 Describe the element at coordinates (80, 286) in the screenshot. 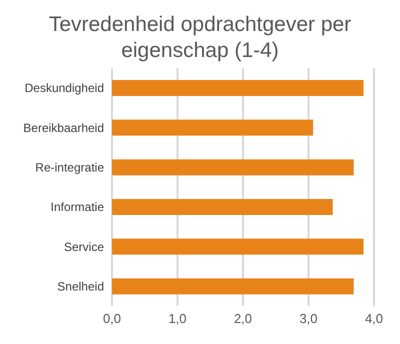

I see `y-tick-label: Snelheid` at that location.